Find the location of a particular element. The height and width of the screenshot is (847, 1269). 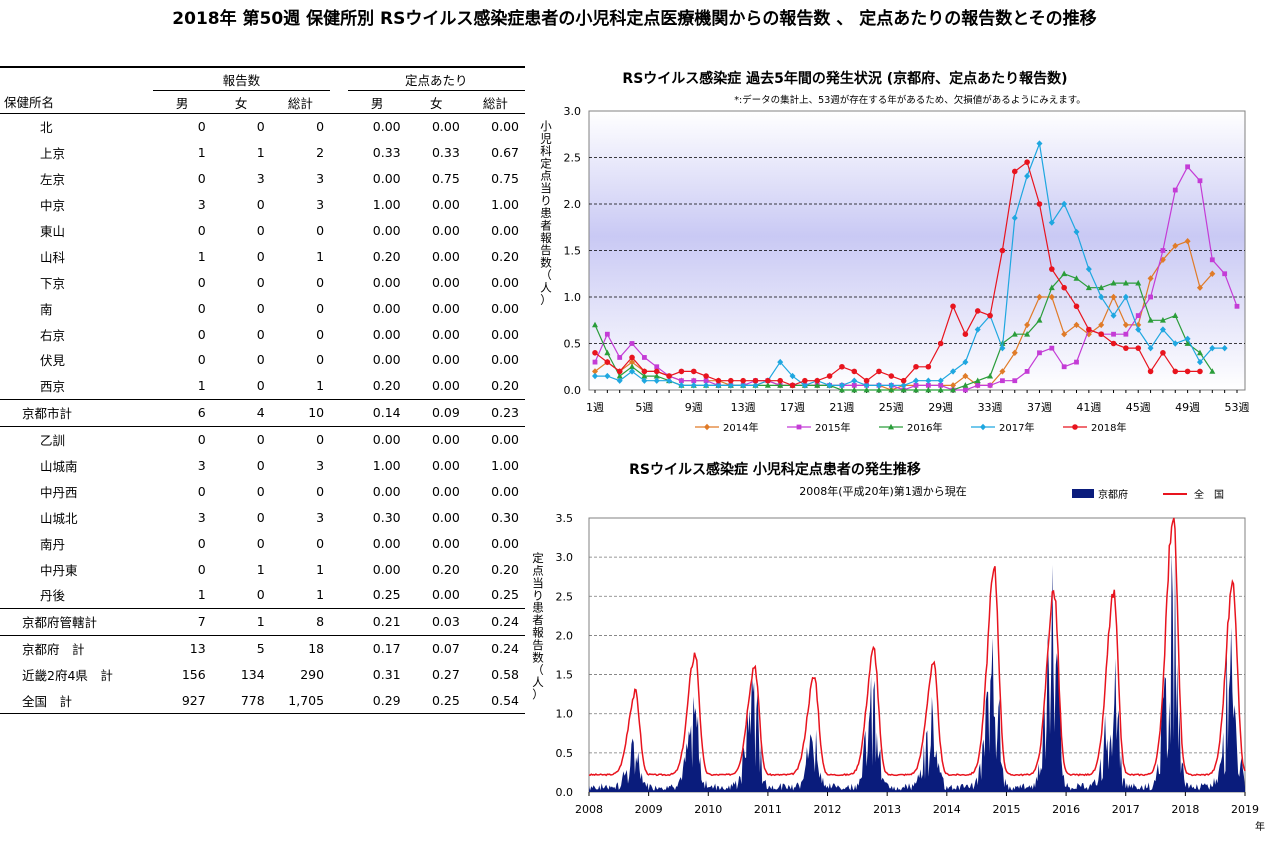

svg-text: 患 is located at coordinates (538, 608).